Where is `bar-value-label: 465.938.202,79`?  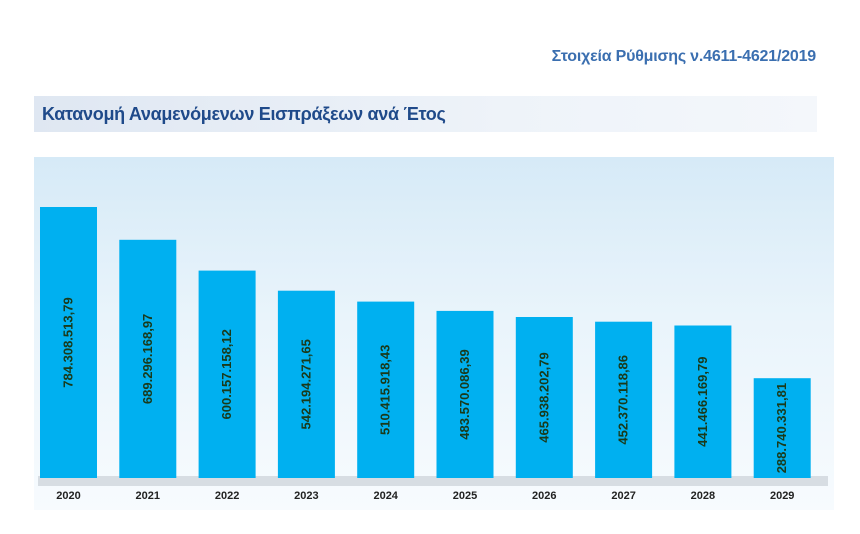 bar-value-label: 465.938.202,79 is located at coordinates (543, 397).